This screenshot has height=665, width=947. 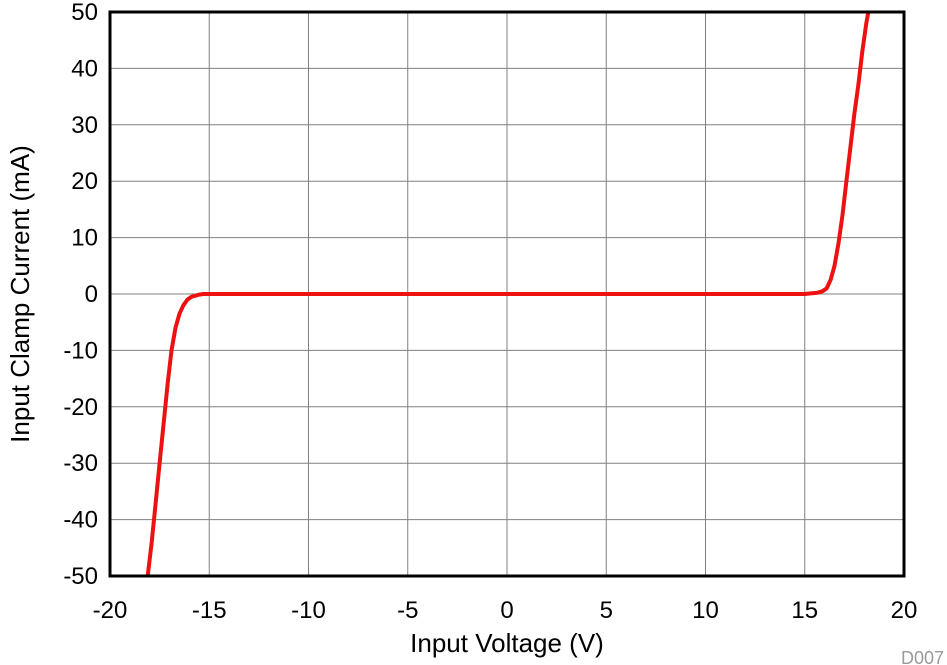 I want to click on y-axis-title: Input Clamp Current (mA), so click(x=20, y=294).